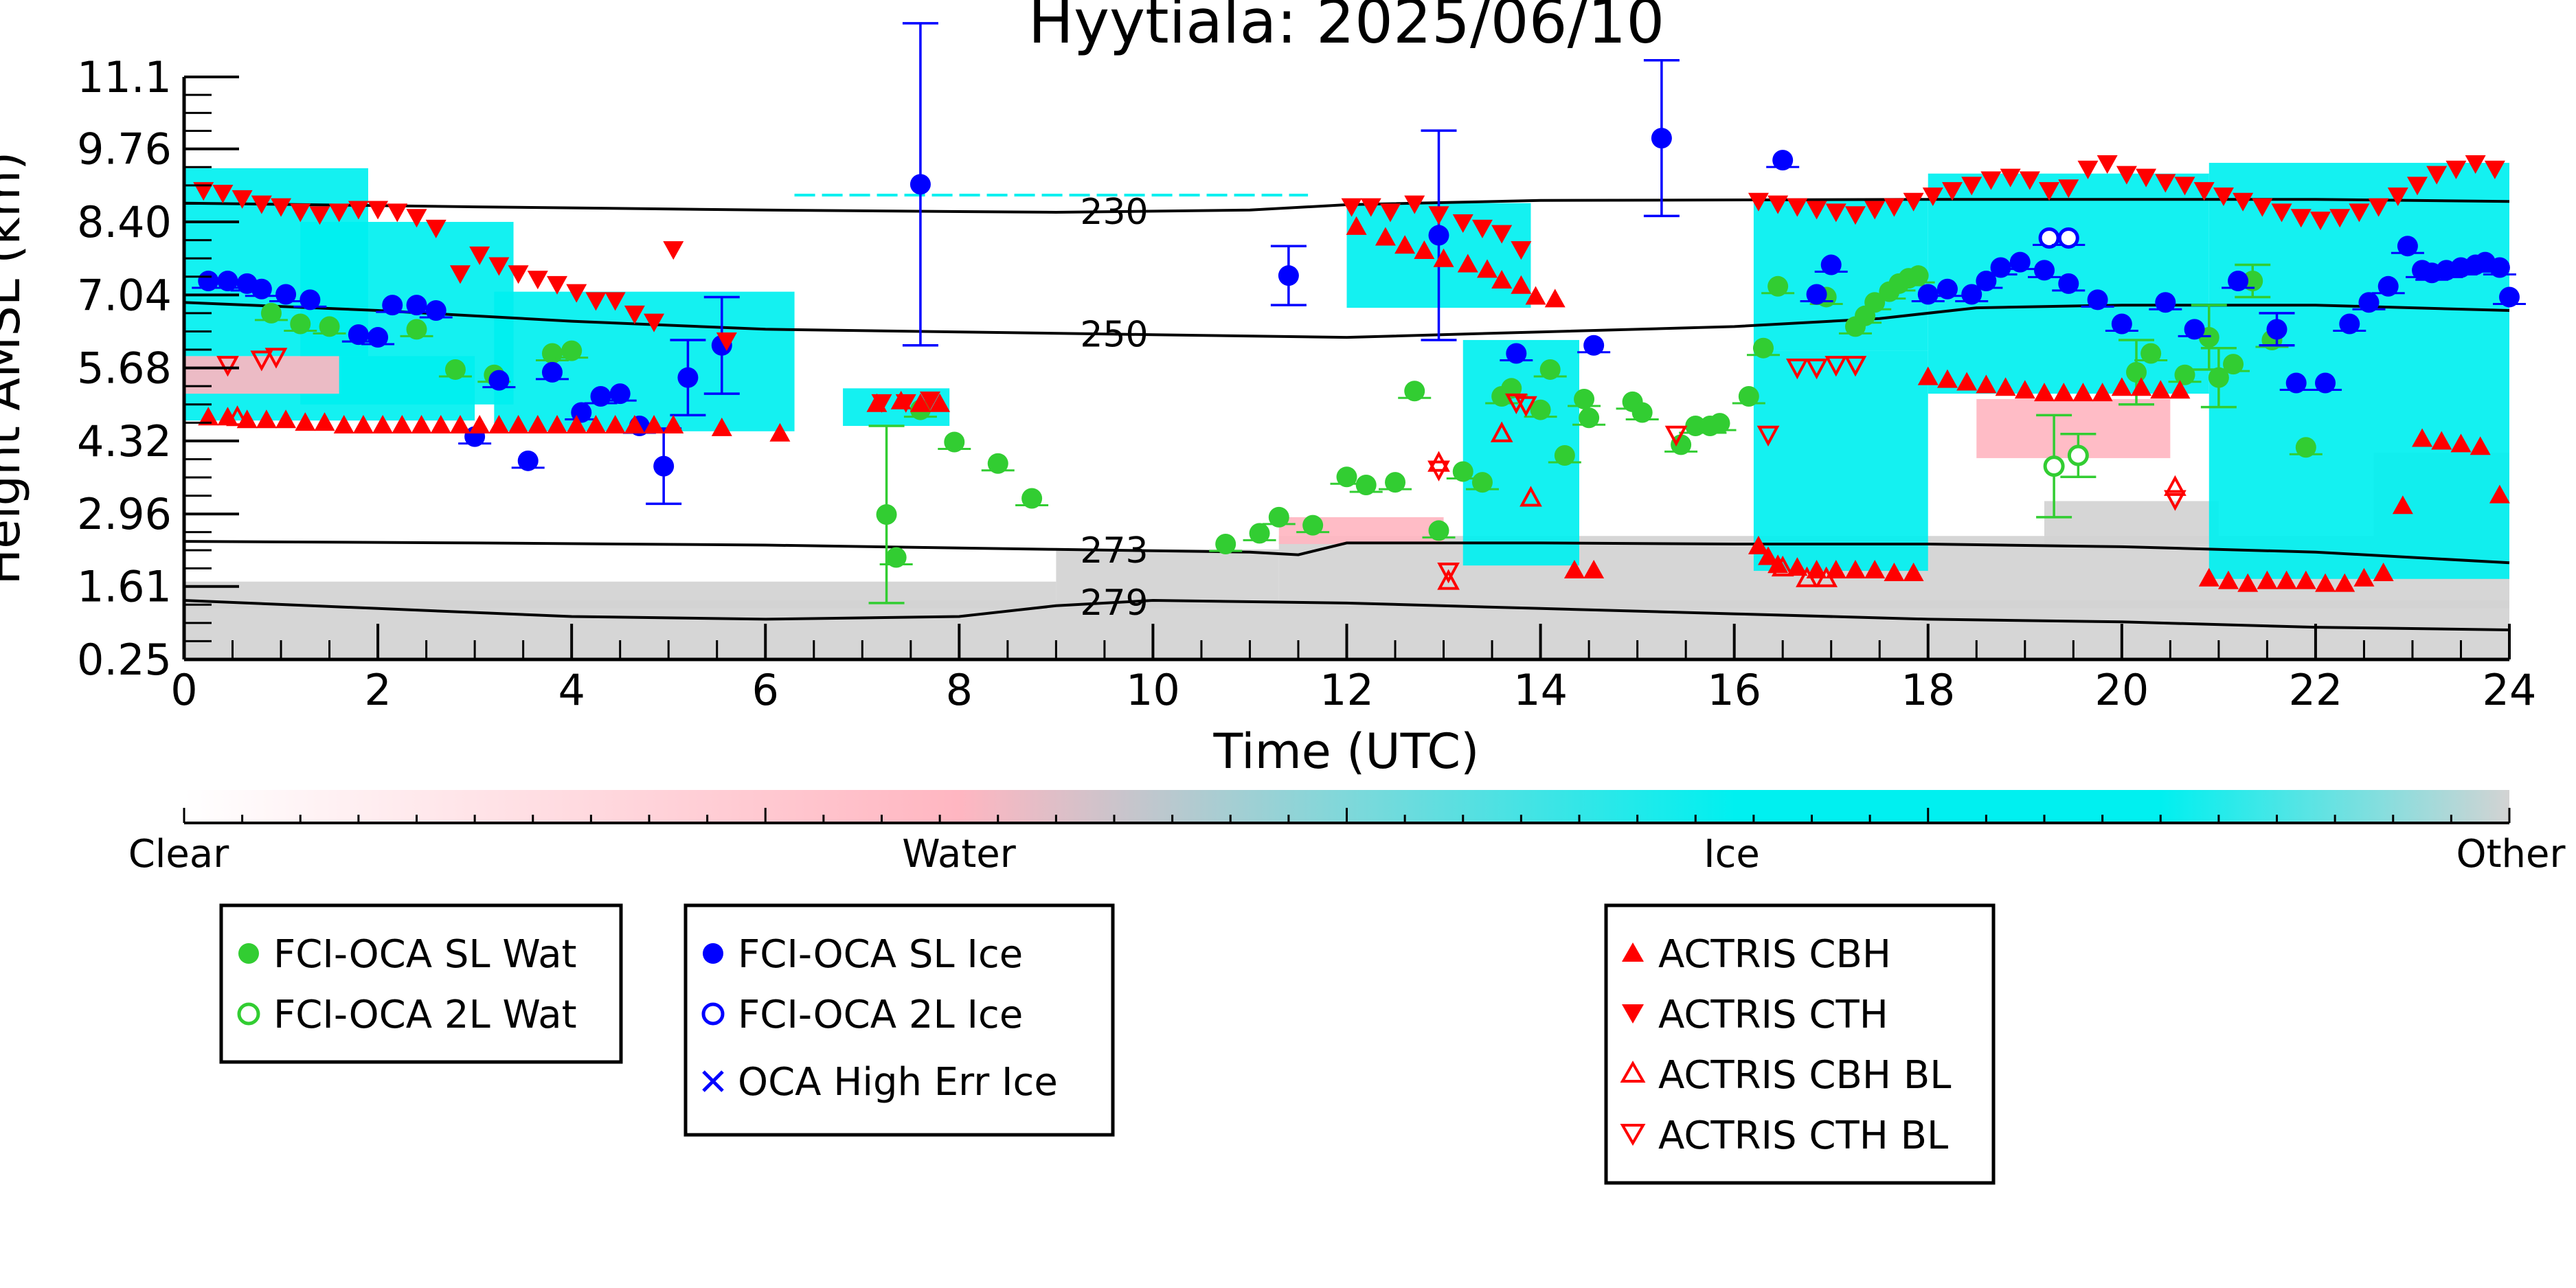 The width and height of the screenshot is (2576, 1288). I want to click on legend-marker-sl-ice, so click(713, 953).